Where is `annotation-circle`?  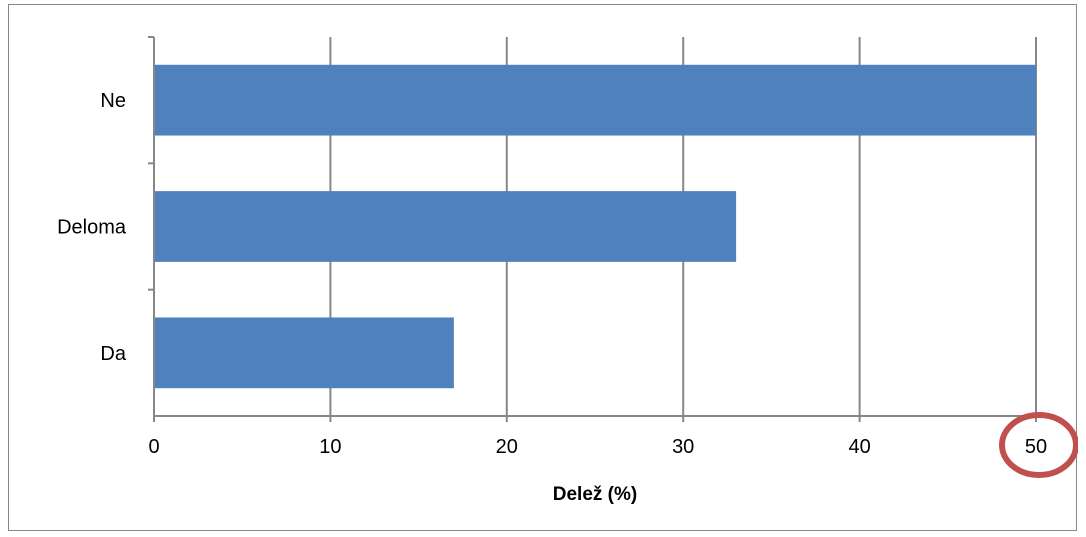 annotation-circle is located at coordinates (1038, 445).